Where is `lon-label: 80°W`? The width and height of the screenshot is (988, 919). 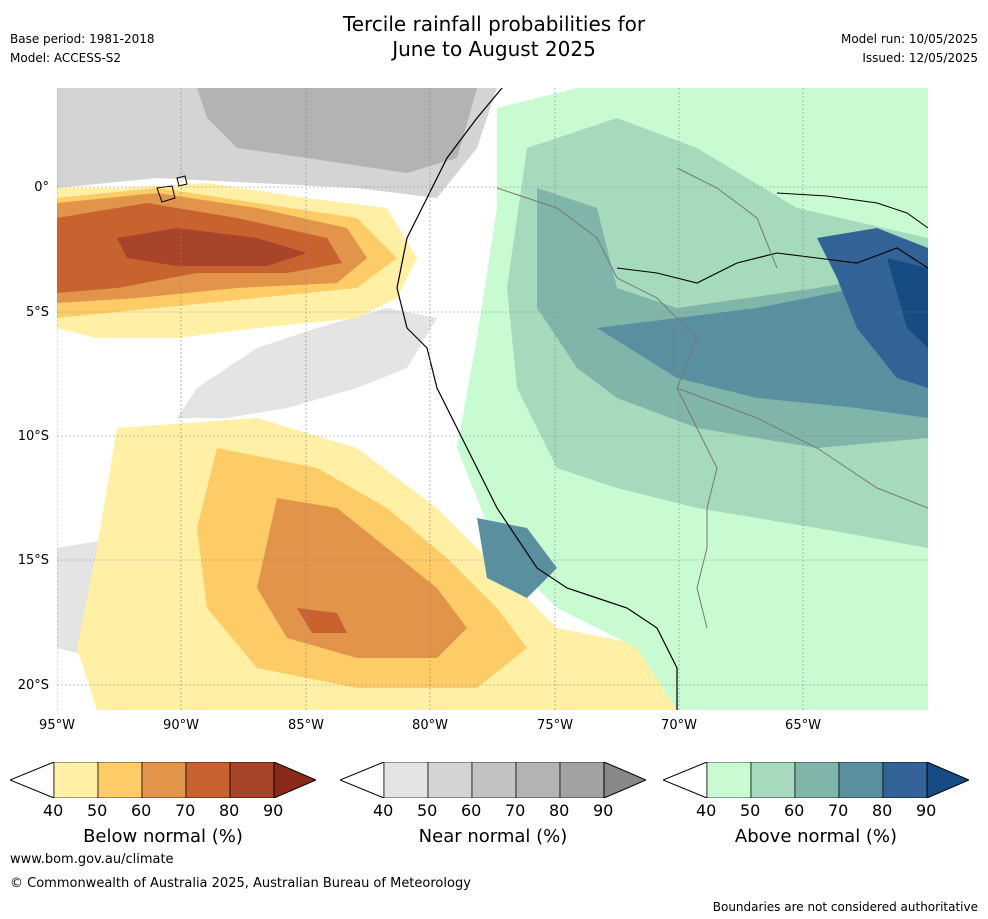 lon-label: 80°W is located at coordinates (430, 725).